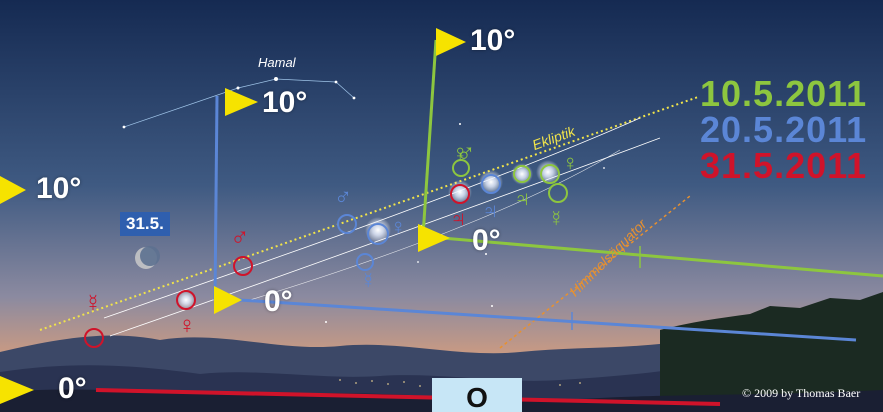 The height and width of the screenshot is (412, 883). I want to click on direction-box: O, so click(477, 395).